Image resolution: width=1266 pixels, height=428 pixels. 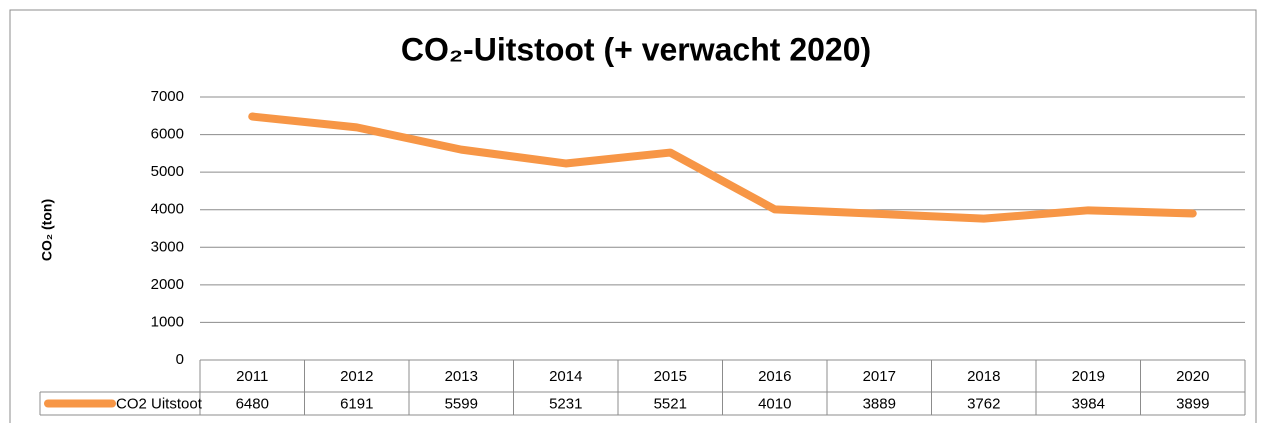 What do you see at coordinates (1088, 376) in the screenshot?
I see `x-tick-label: 2019` at bounding box center [1088, 376].